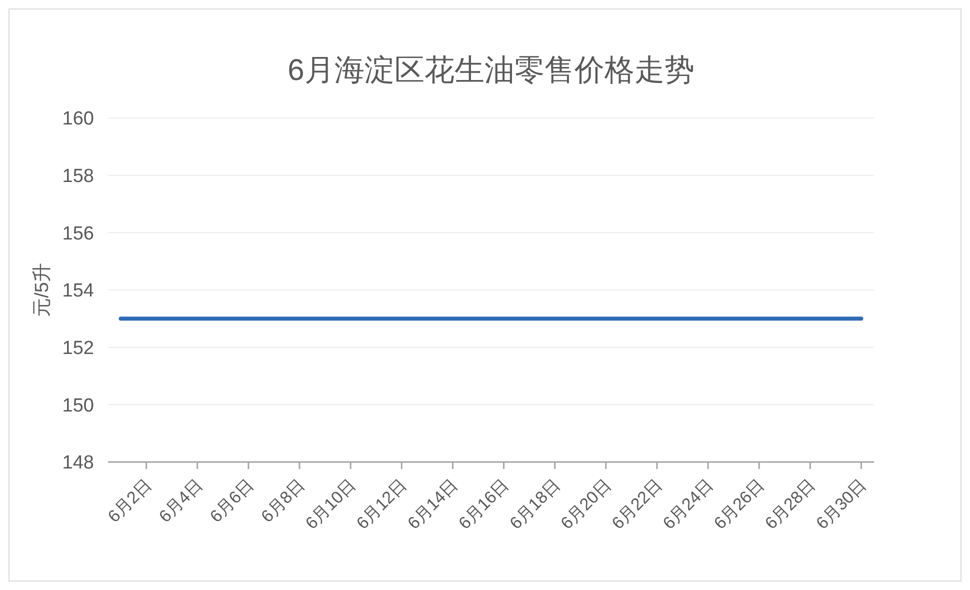  I want to click on chart-title: 6月海淀区花生油零售价格走势, so click(491, 70).